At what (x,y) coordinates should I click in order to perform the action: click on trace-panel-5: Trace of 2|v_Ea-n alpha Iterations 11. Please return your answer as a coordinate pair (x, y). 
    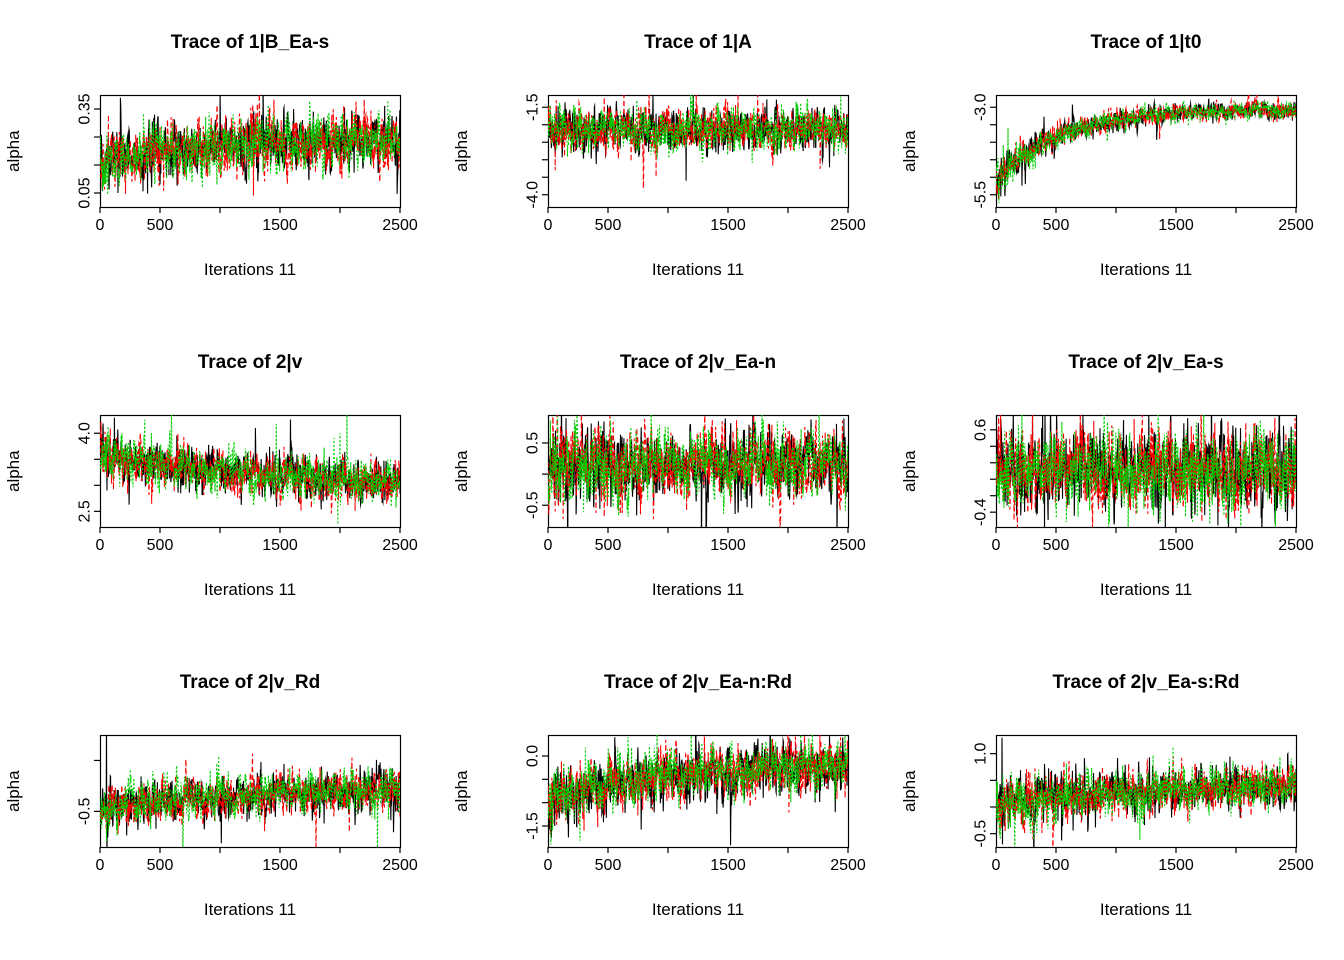
    Looking at the image, I should click on (672, 480).